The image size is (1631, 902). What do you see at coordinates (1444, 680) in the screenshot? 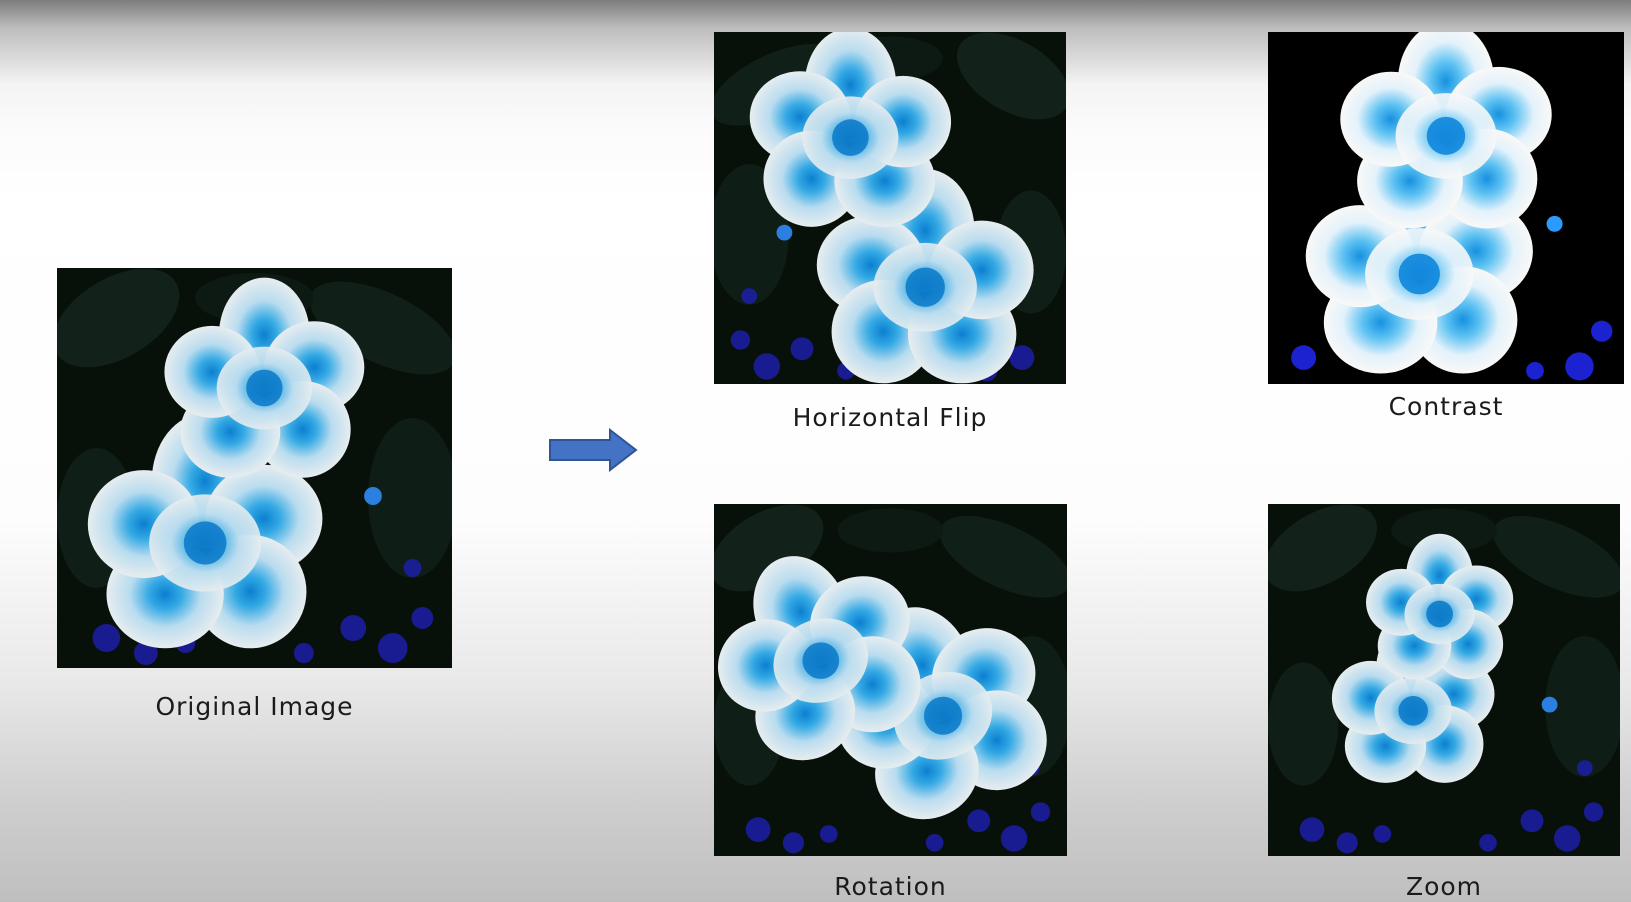
I see `zoom-image` at bounding box center [1444, 680].